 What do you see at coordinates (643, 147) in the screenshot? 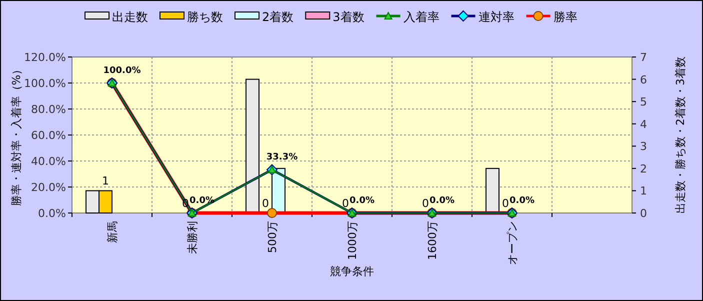
I see `y2-tick-label: 3` at bounding box center [643, 147].